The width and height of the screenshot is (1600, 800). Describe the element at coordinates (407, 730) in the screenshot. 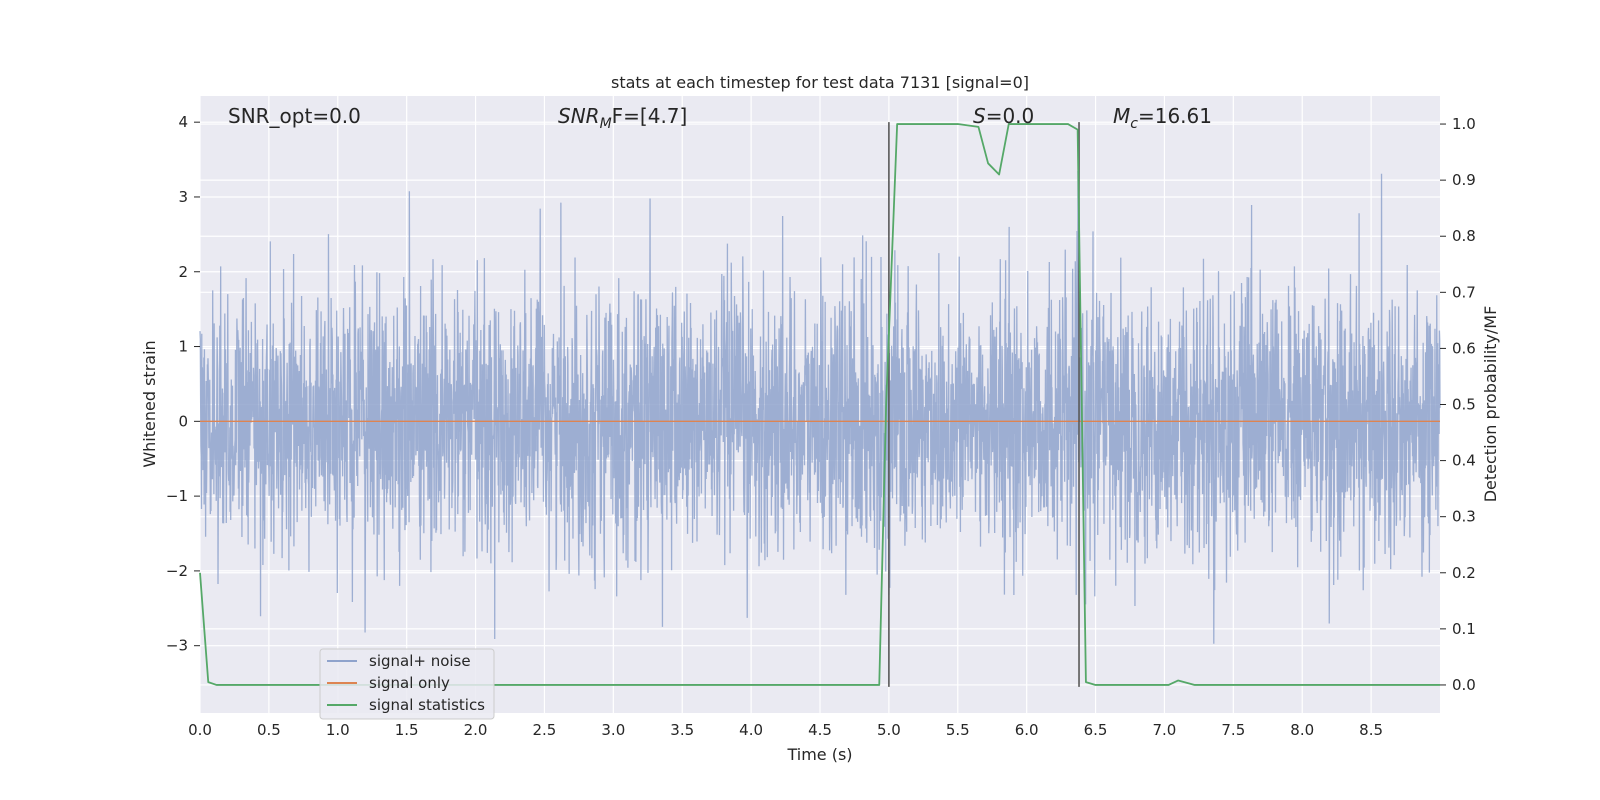

I see `x-tick-label: 1.5` at that location.